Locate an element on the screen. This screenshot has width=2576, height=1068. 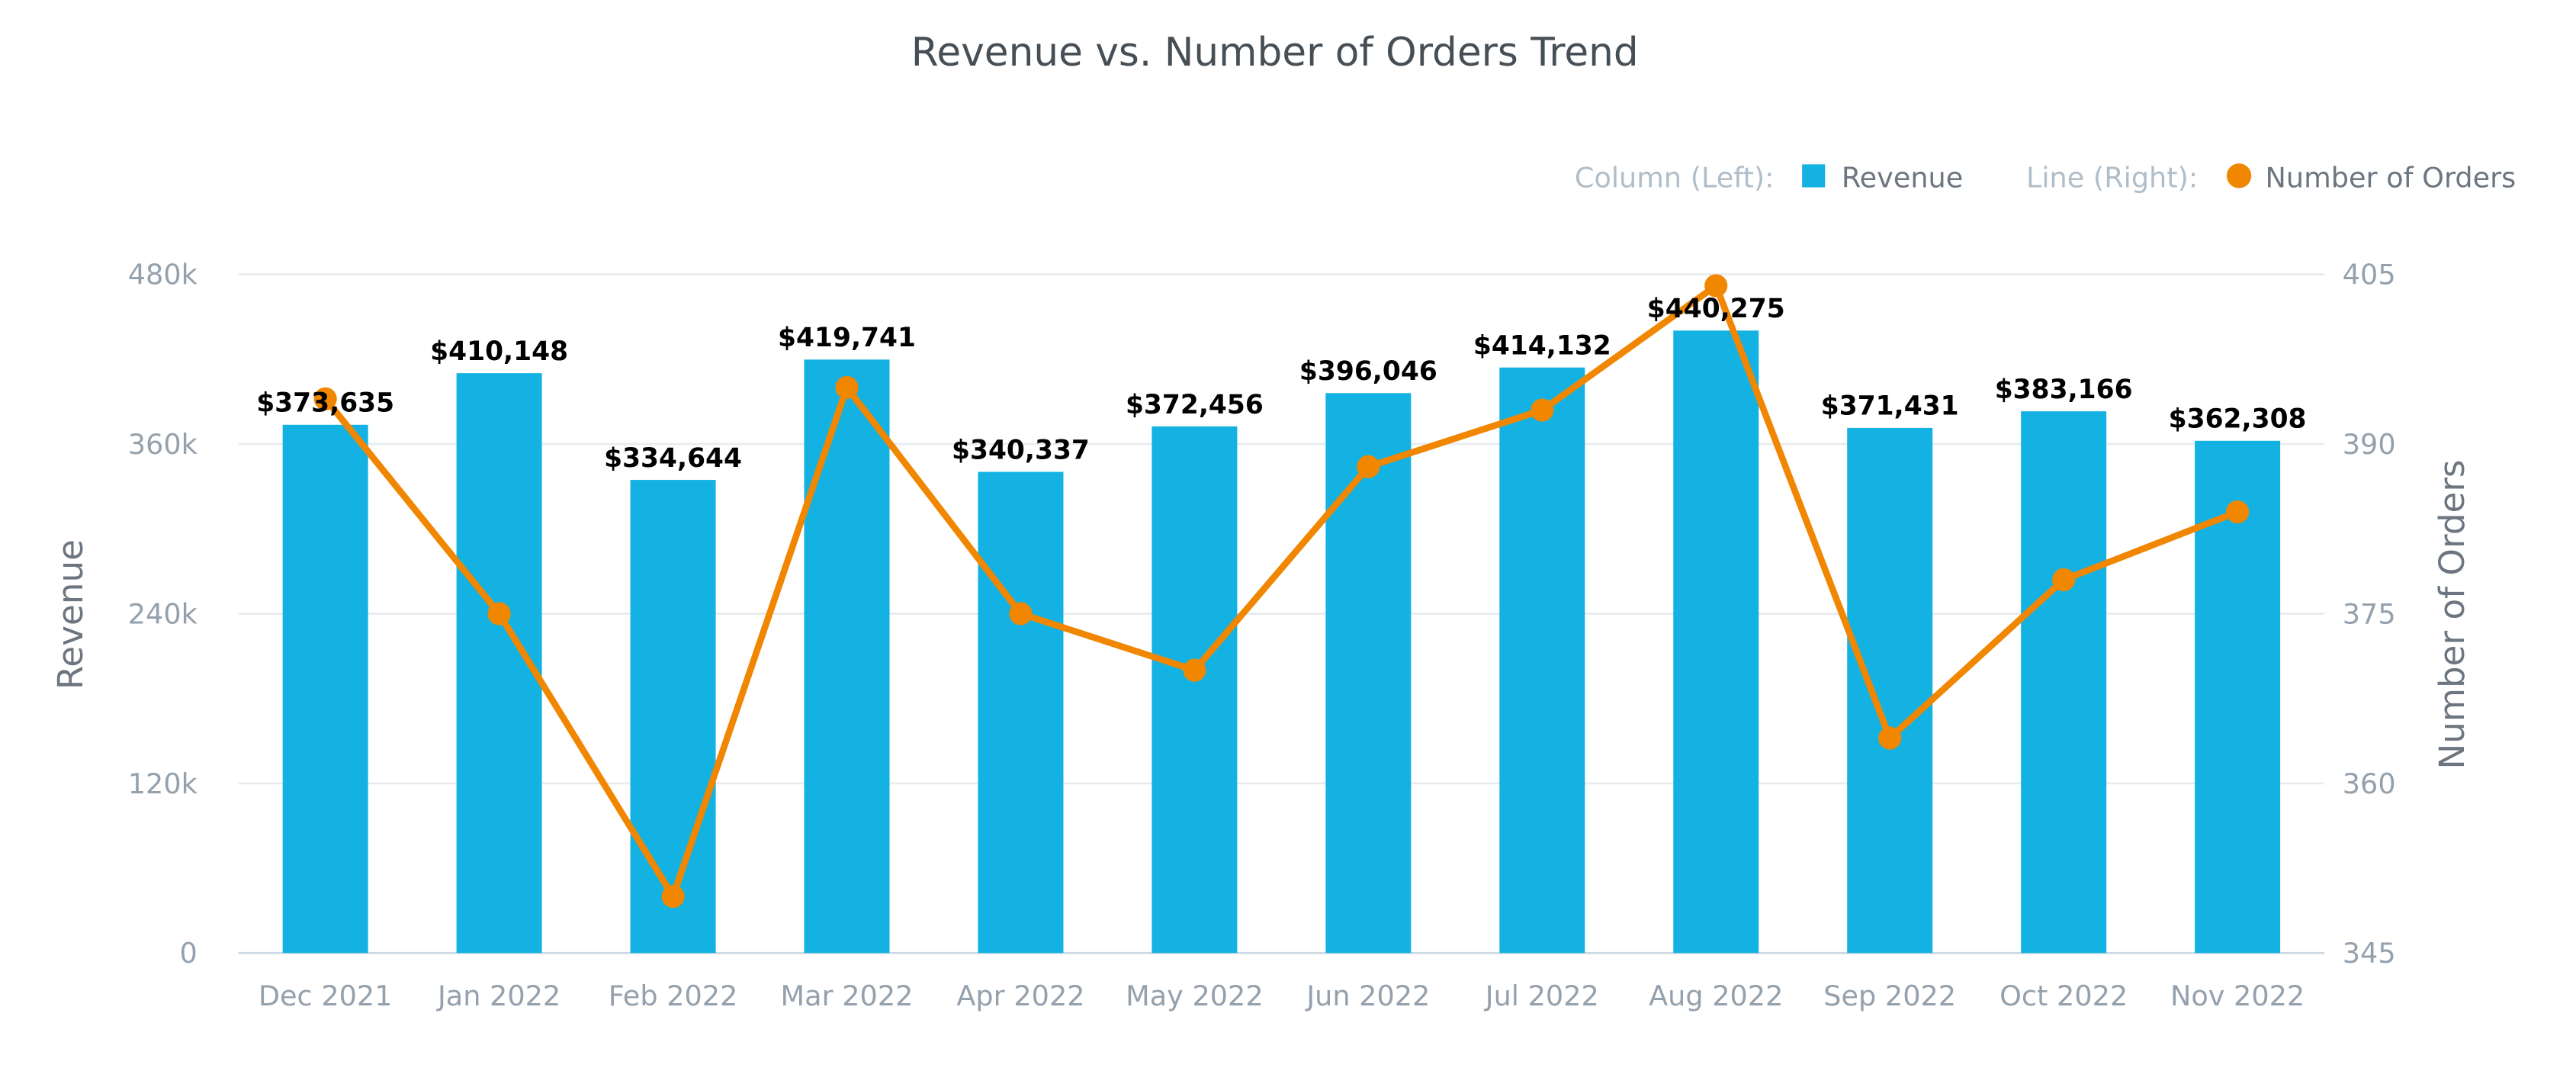
x-tick-label: Aug 2022 is located at coordinates (1716, 996).